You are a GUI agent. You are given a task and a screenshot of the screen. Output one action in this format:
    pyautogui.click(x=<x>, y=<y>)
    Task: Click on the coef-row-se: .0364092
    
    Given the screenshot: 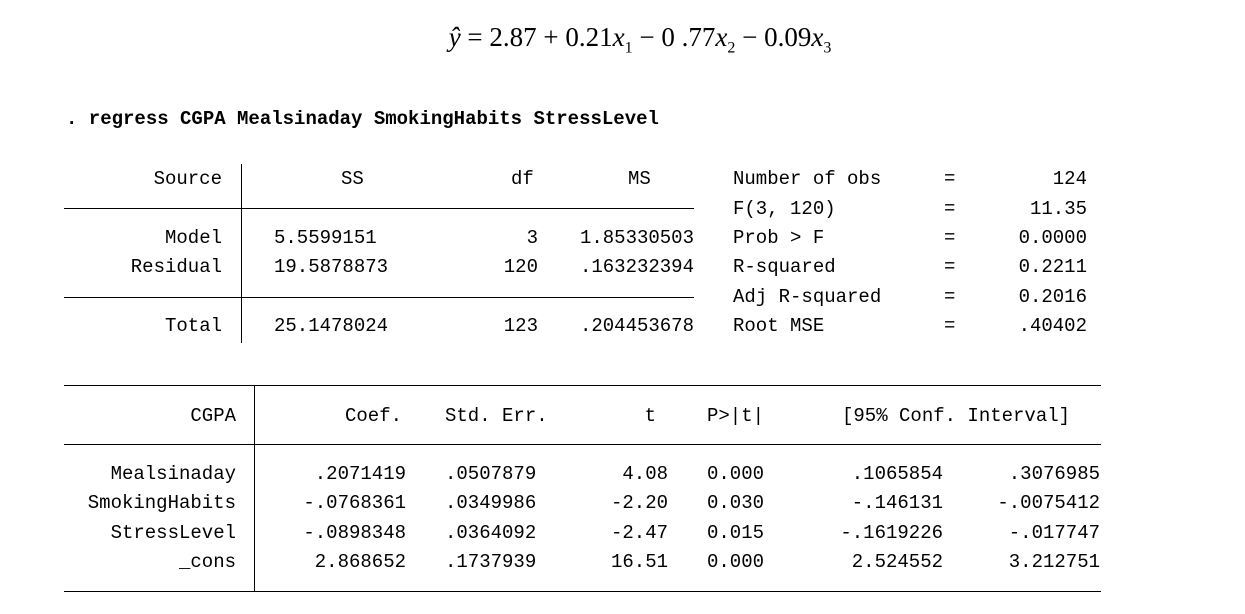 What is the action you would take?
    pyautogui.click(x=491, y=533)
    